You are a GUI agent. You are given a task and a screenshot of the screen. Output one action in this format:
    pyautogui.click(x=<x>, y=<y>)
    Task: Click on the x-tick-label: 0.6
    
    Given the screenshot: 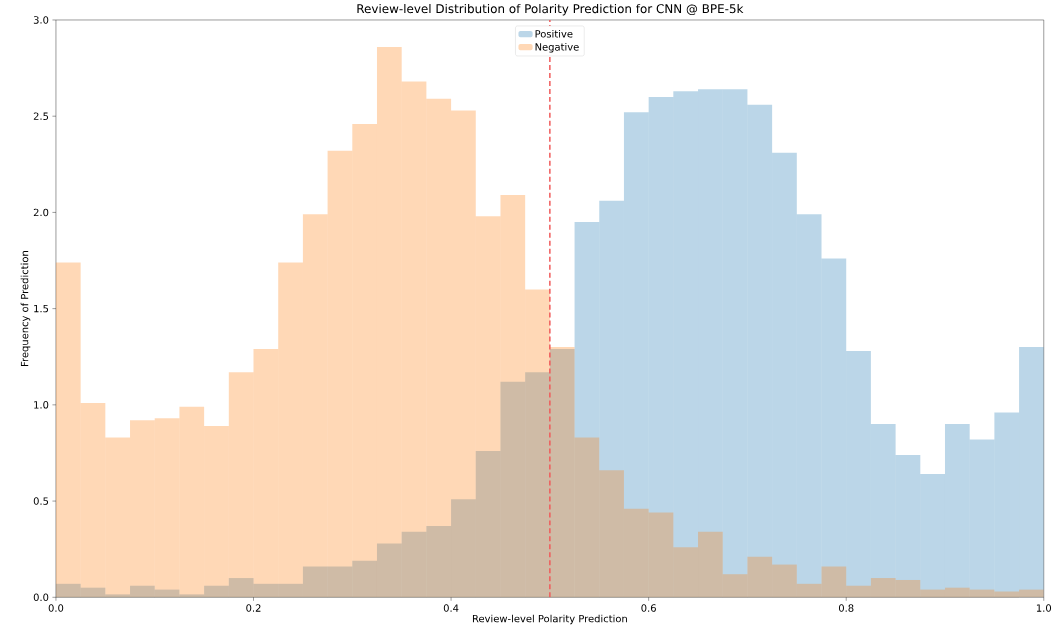 What is the action you would take?
    pyautogui.click(x=648, y=608)
    